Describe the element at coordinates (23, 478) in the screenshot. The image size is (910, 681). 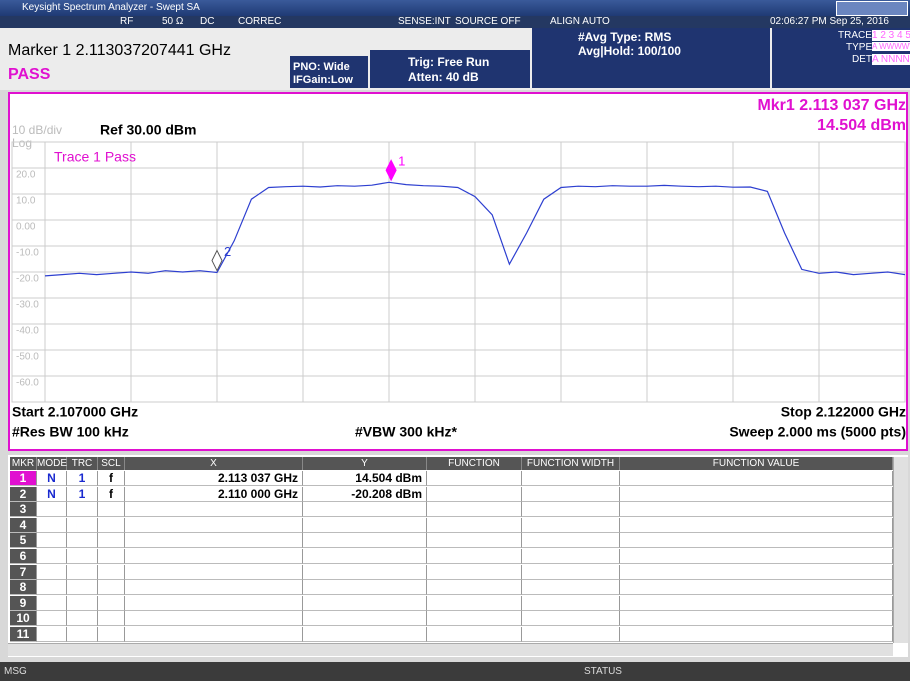
I see `table-cell: 1` at that location.